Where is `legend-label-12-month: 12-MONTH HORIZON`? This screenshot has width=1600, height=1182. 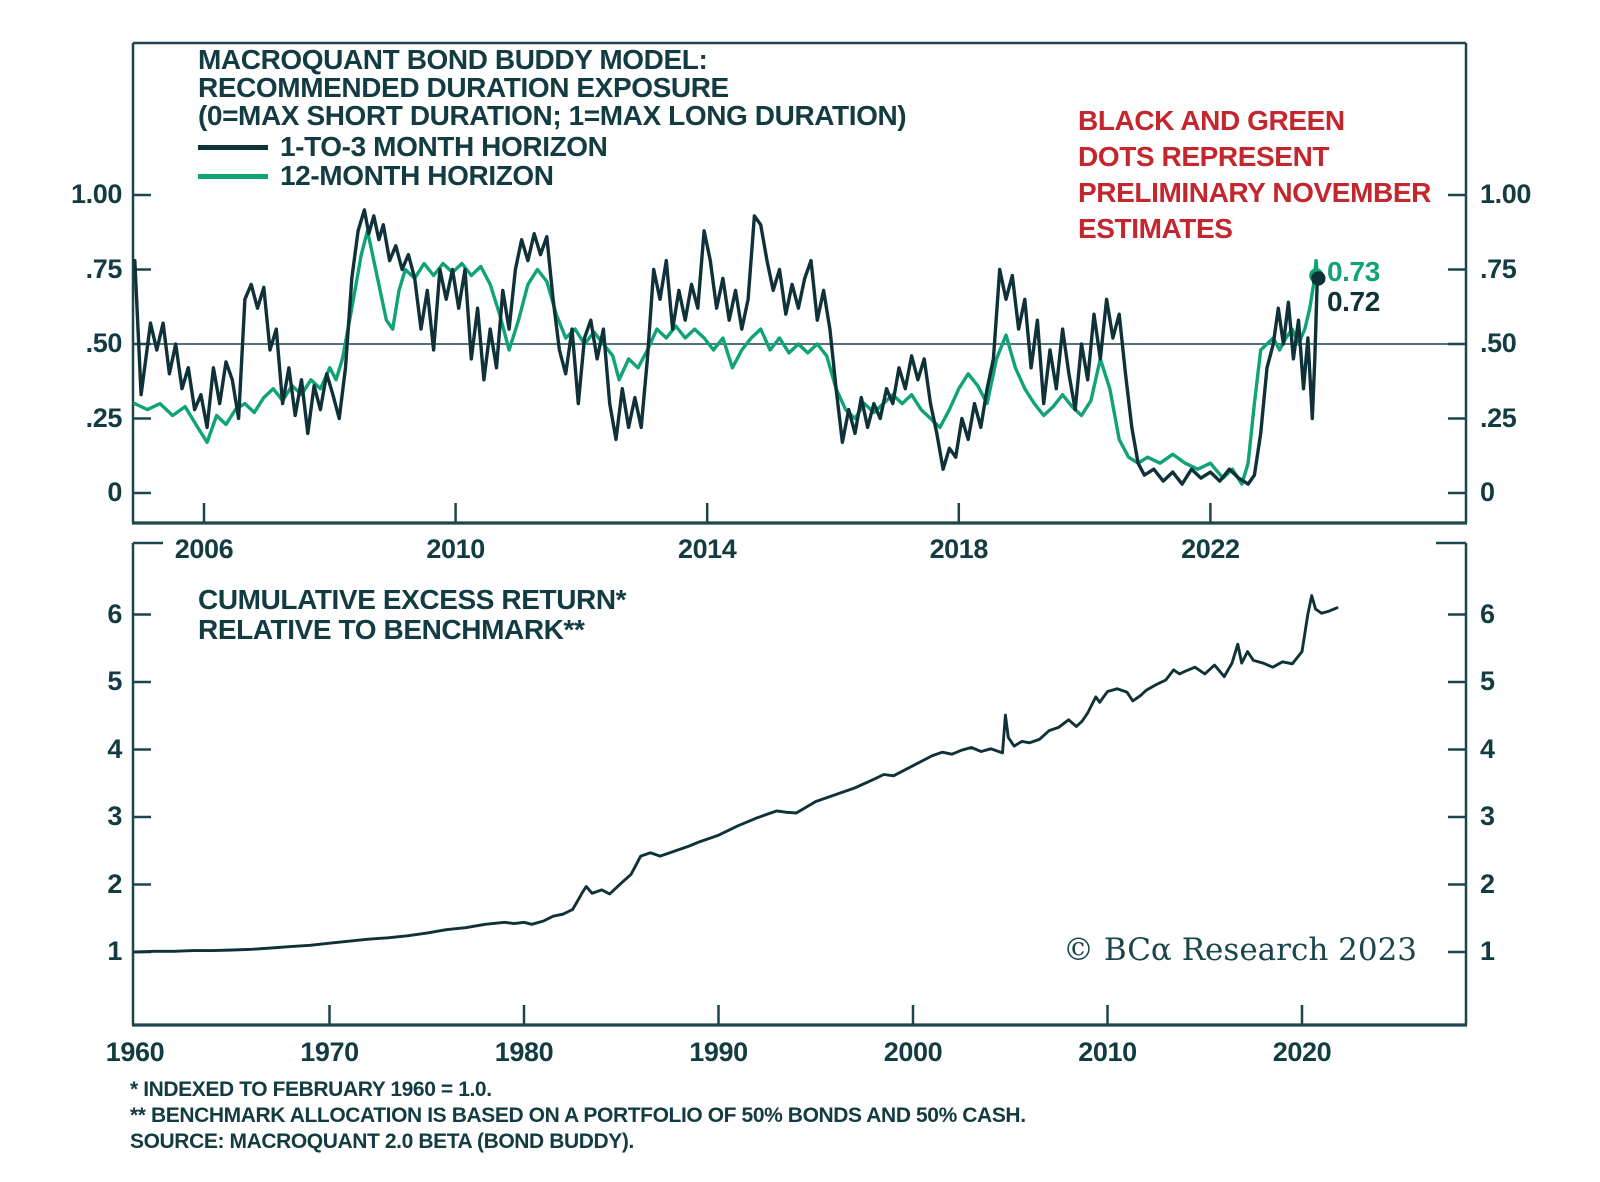 legend-label-12-month: 12-MONTH HORIZON is located at coordinates (417, 175).